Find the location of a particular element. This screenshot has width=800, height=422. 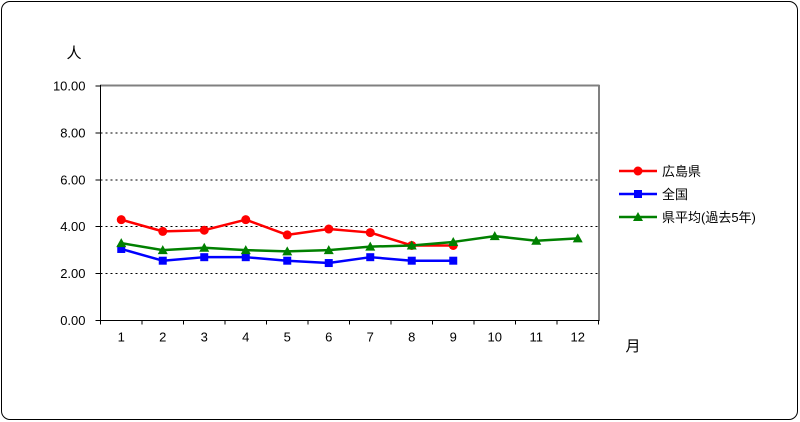

y-tick-label: 2.00 is located at coordinates (72, 273).